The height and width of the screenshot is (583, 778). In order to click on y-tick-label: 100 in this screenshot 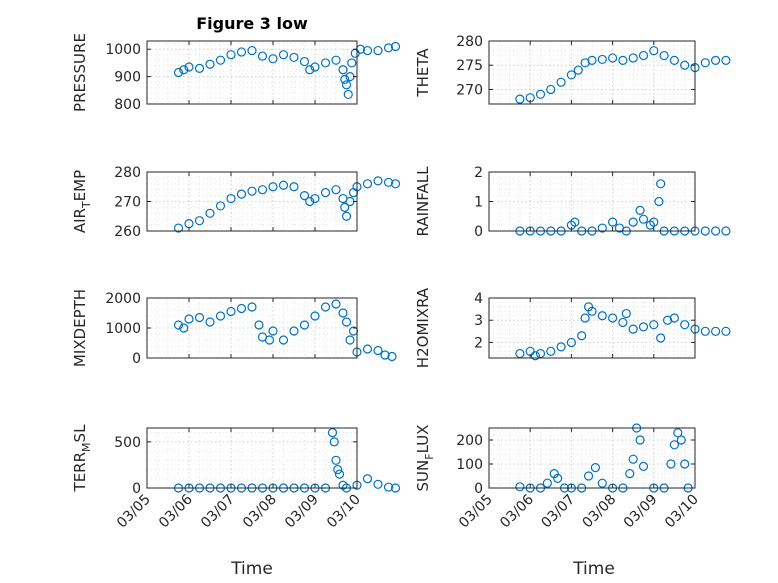, I will do `click(469, 465)`.